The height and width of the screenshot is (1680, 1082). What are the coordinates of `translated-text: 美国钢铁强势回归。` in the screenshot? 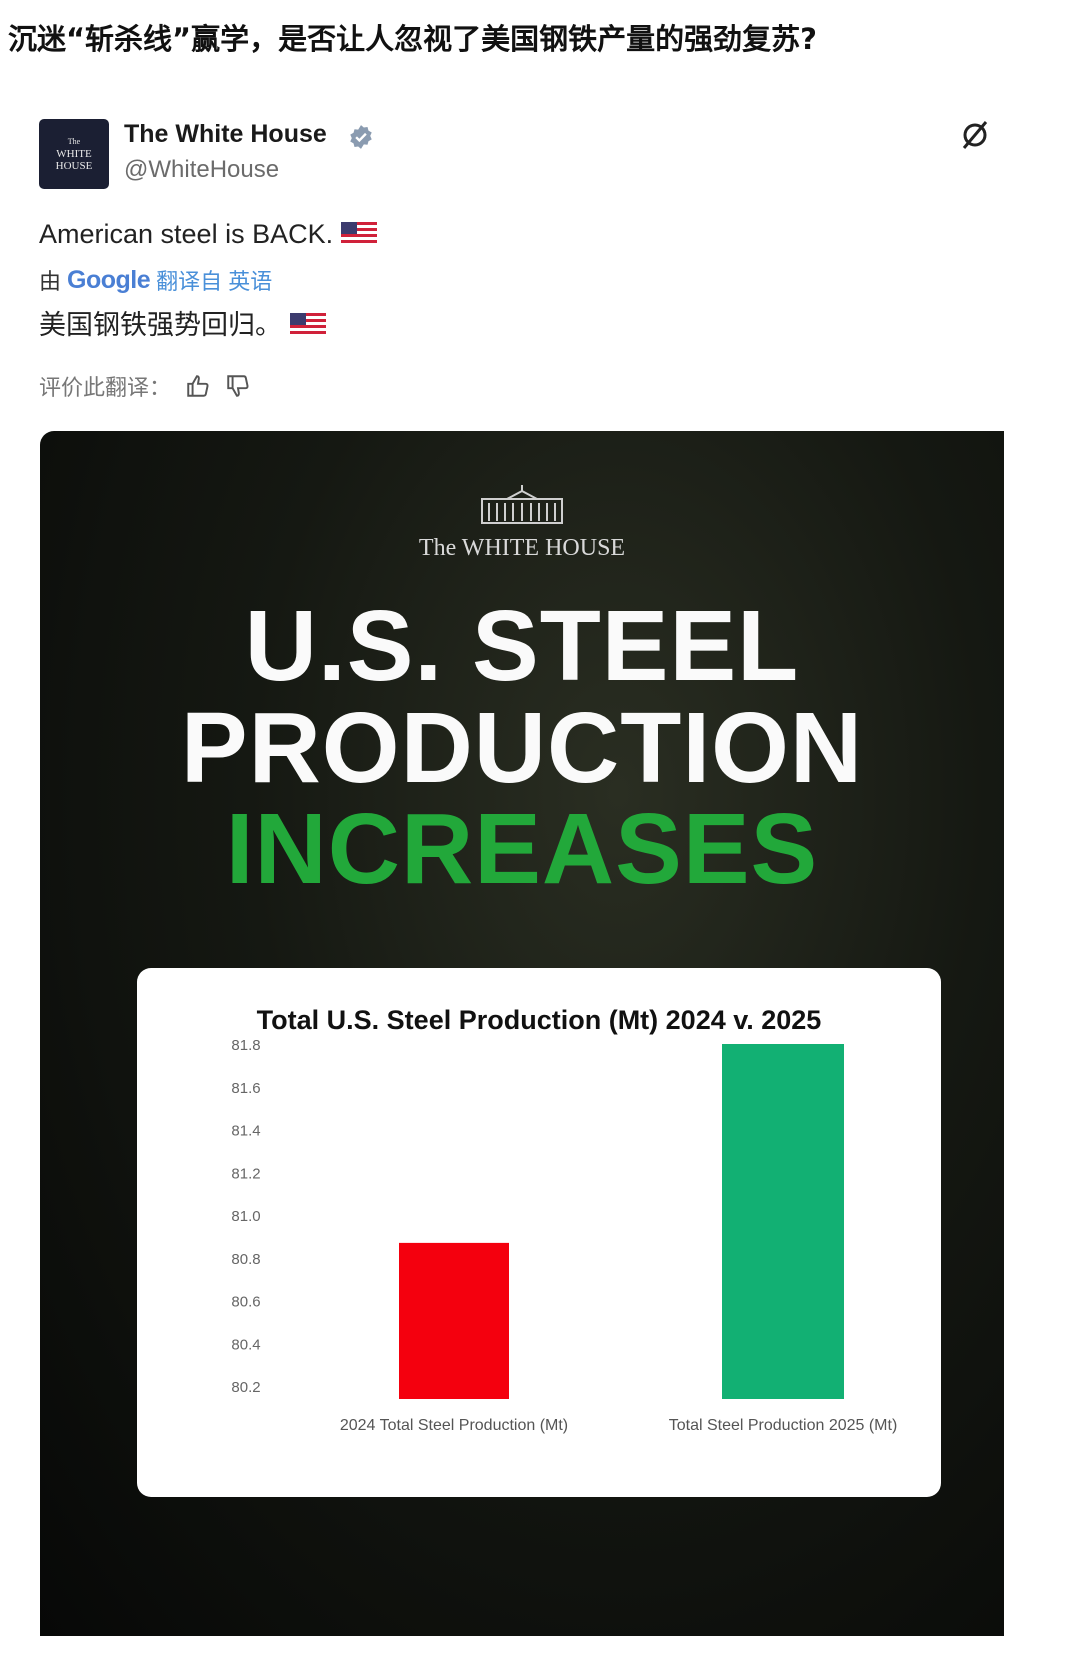 It's located at (182, 322).